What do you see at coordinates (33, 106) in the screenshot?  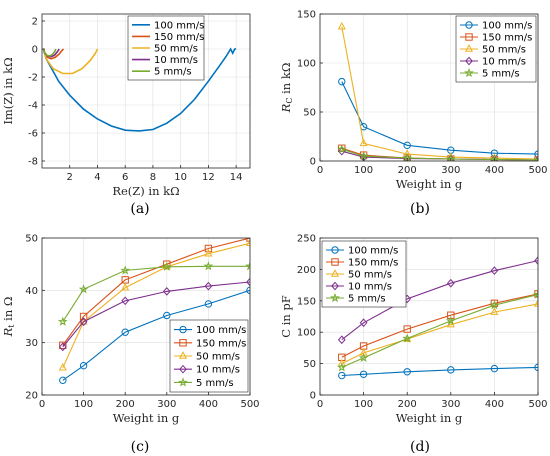 I see `y-tick-label: -4` at bounding box center [33, 106].